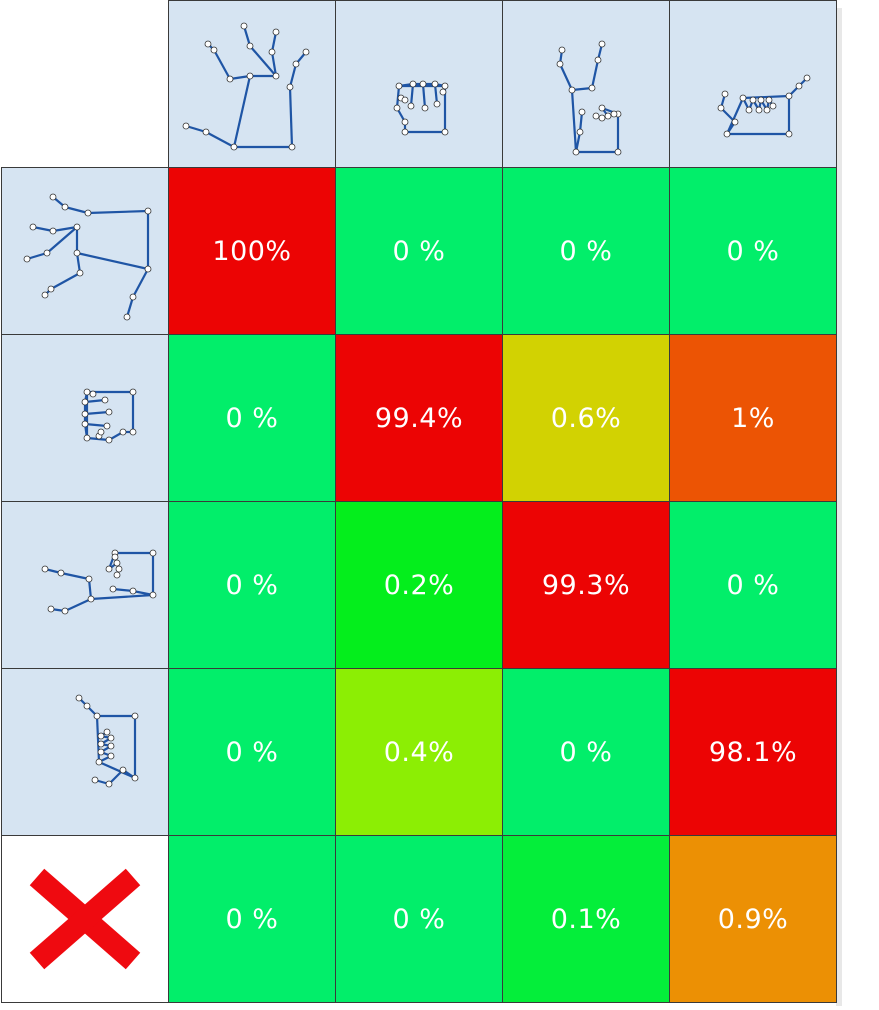 The image size is (879, 1010). Describe the element at coordinates (753, 84) in the screenshot. I see `column-header-pinch-gesture` at that location.